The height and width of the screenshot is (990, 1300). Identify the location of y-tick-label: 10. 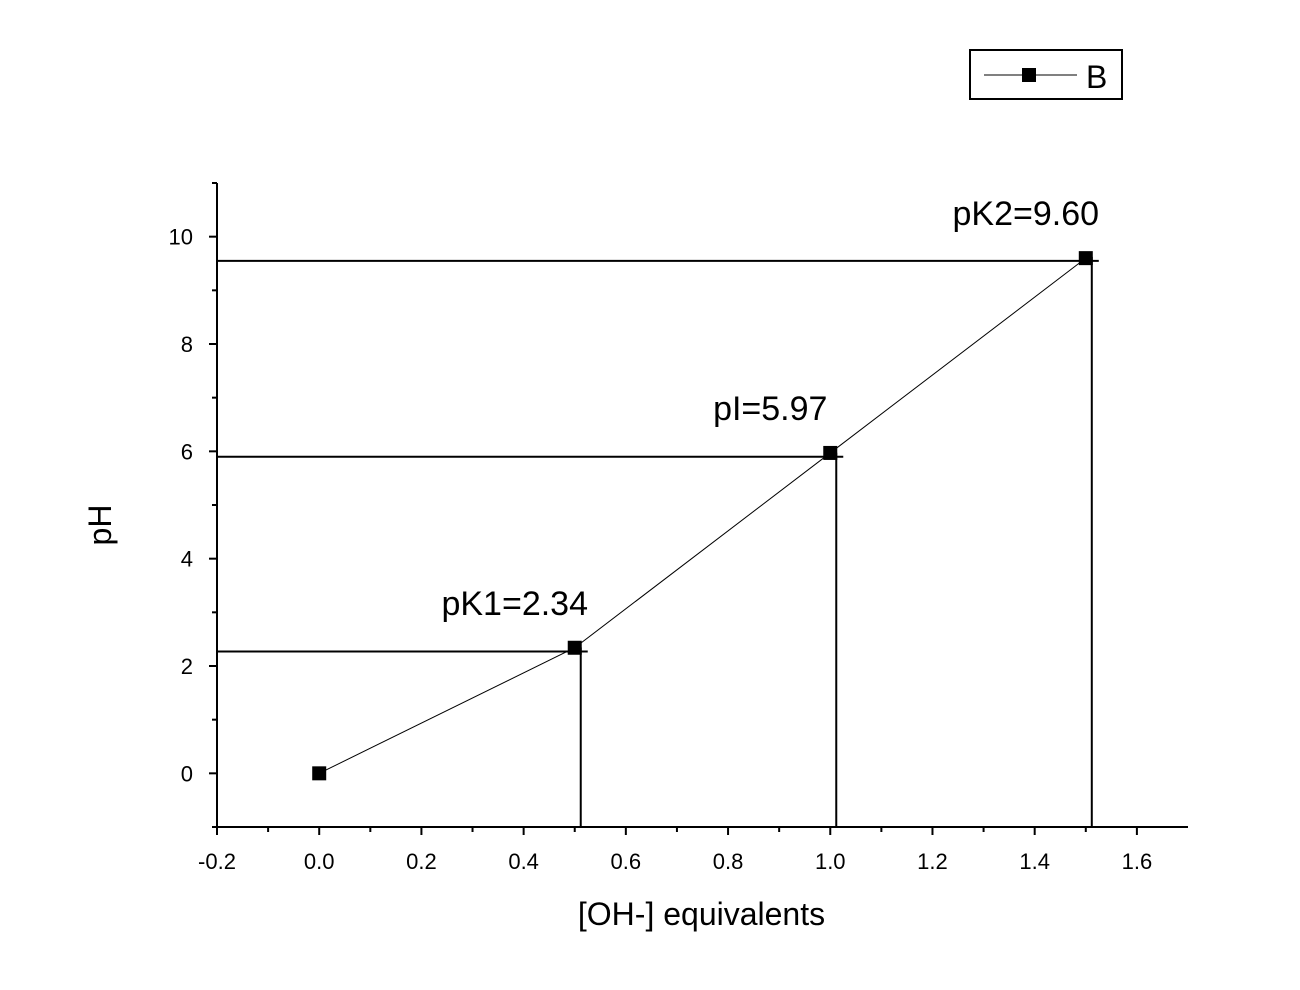
(181, 237).